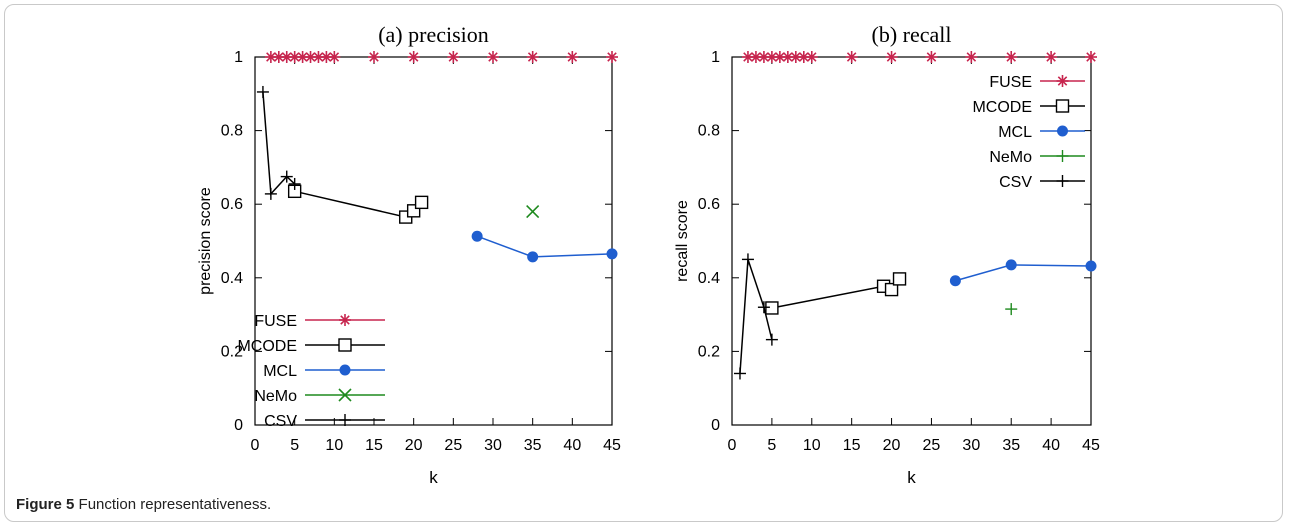  Describe the element at coordinates (175, 504) in the screenshot. I see `caption-text: Function representativeness.` at that location.